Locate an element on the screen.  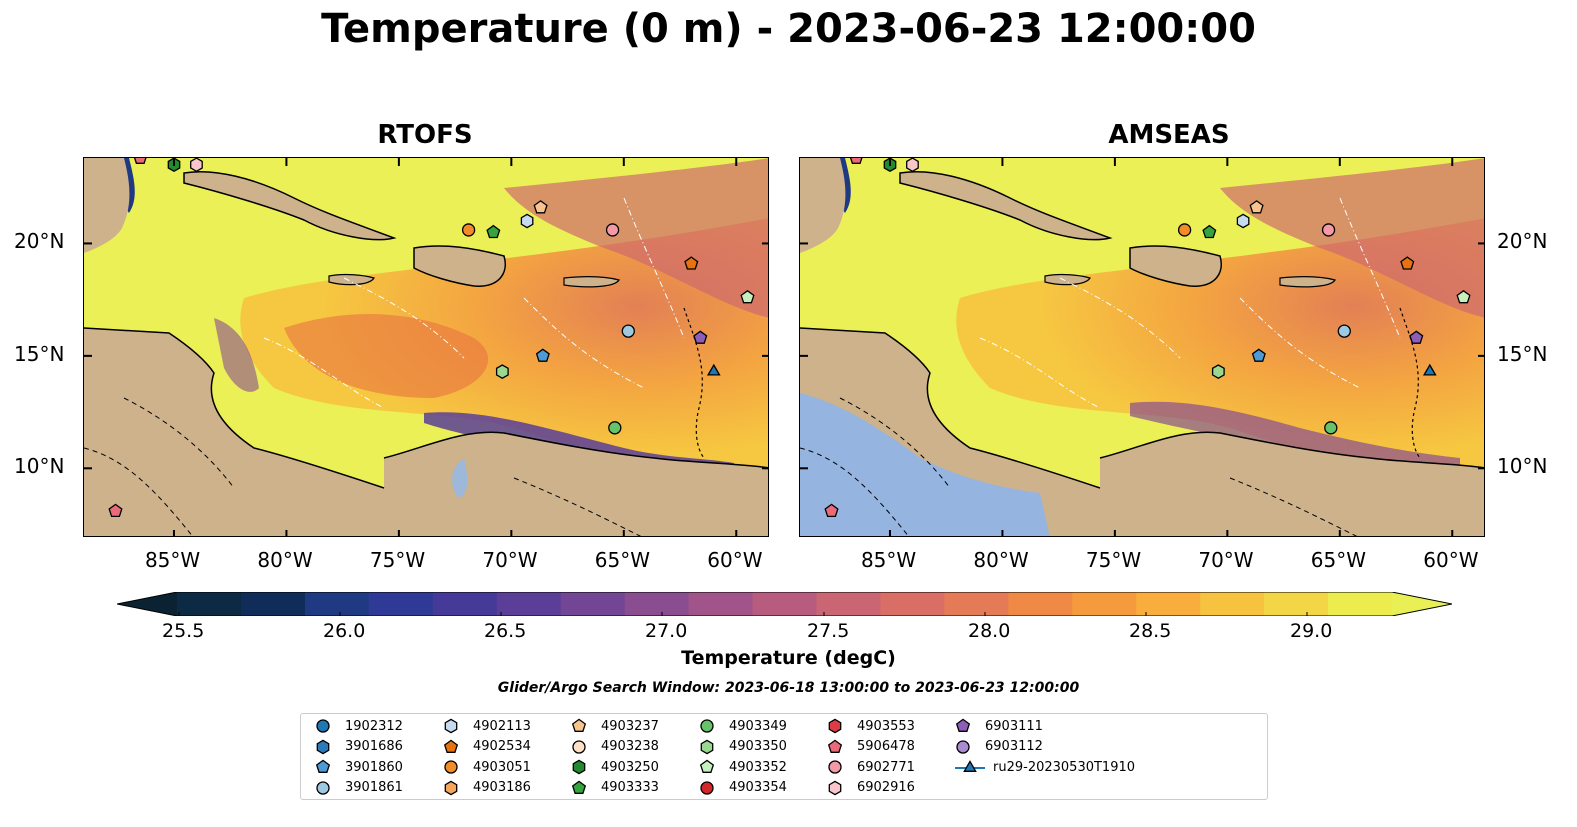
legend-entry: 4903352 is located at coordinates (743, 767).